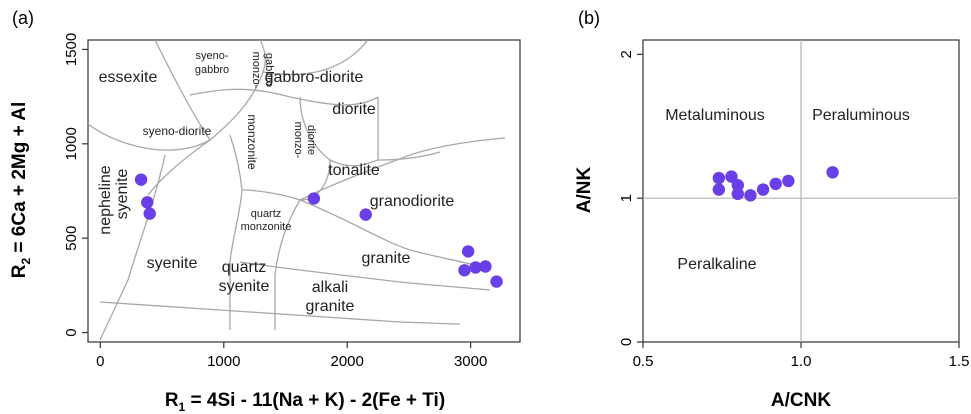  Describe the element at coordinates (589, 18) in the screenshot. I see `panel-b-label: (b)` at that location.